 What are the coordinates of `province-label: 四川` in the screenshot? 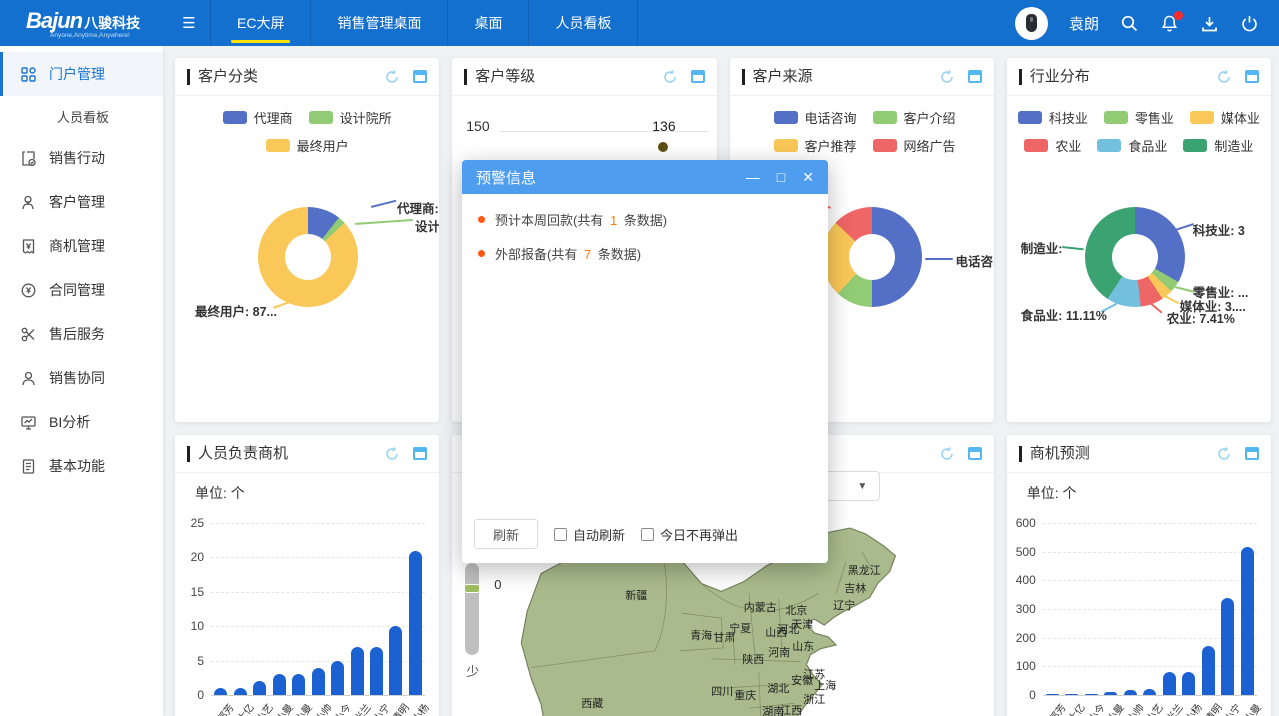 It's located at (722, 692).